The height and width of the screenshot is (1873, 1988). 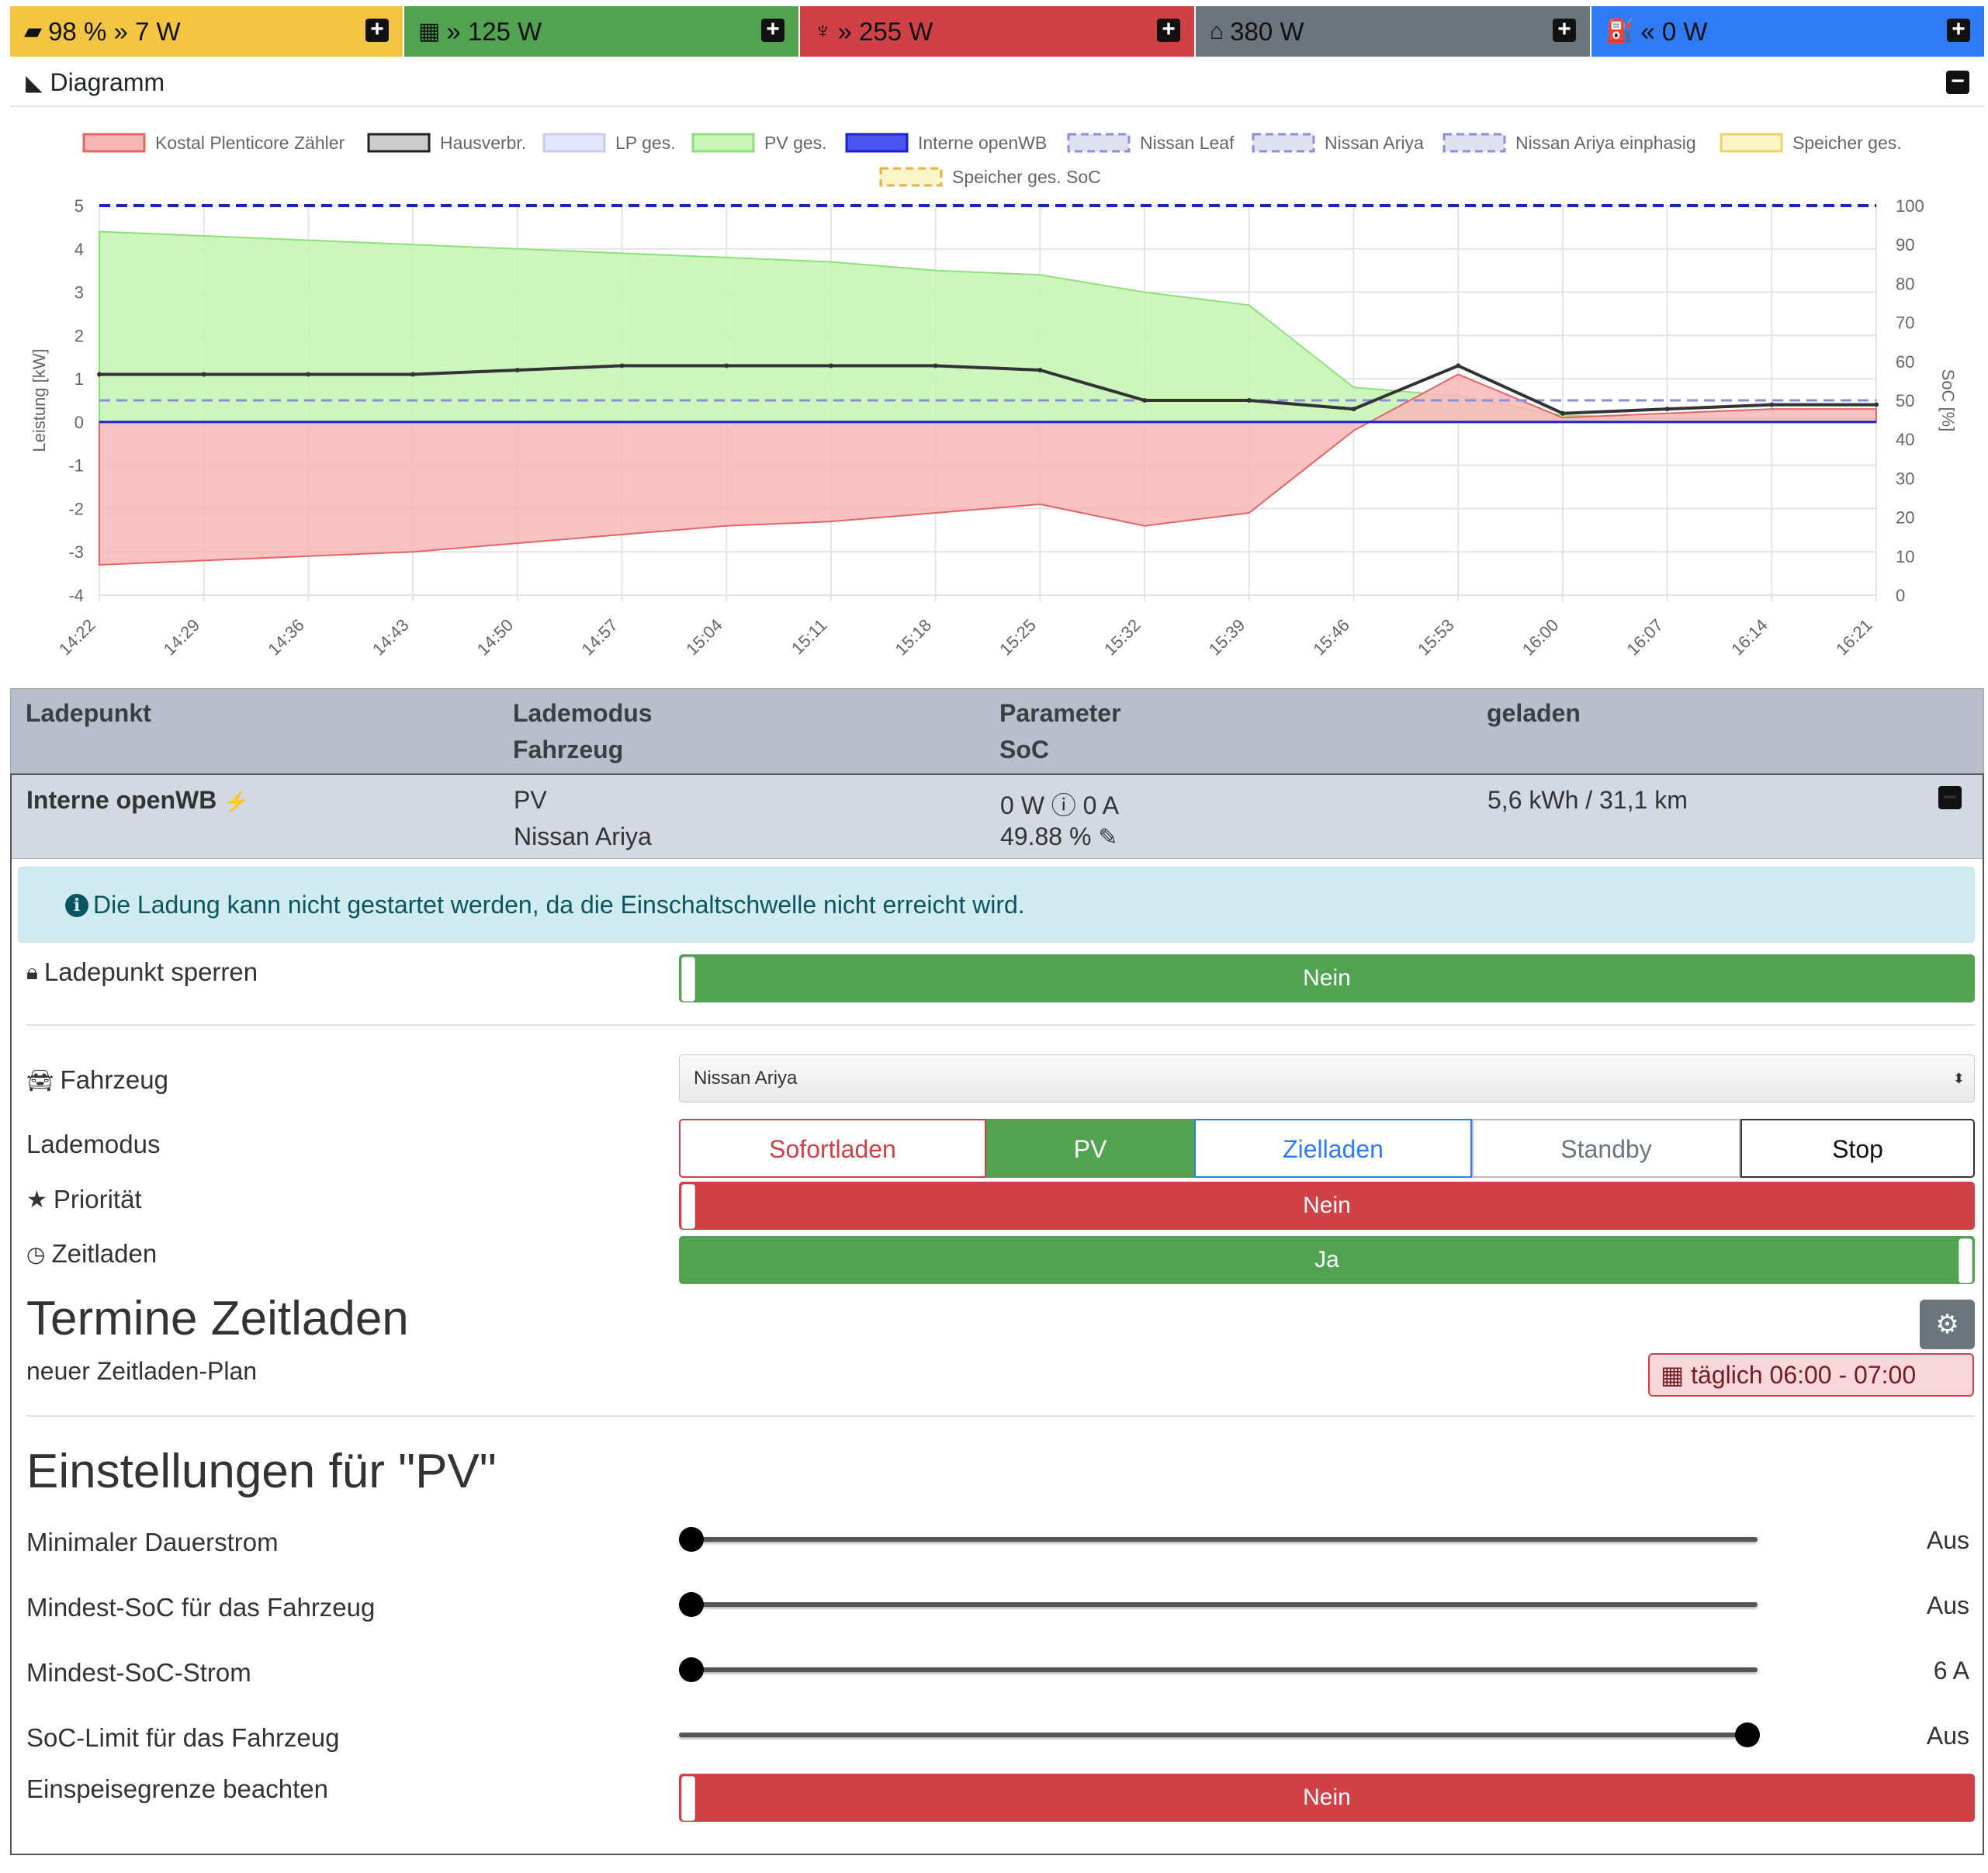 What do you see at coordinates (704, 637) in the screenshot?
I see `x-tick-label: 15:04` at bounding box center [704, 637].